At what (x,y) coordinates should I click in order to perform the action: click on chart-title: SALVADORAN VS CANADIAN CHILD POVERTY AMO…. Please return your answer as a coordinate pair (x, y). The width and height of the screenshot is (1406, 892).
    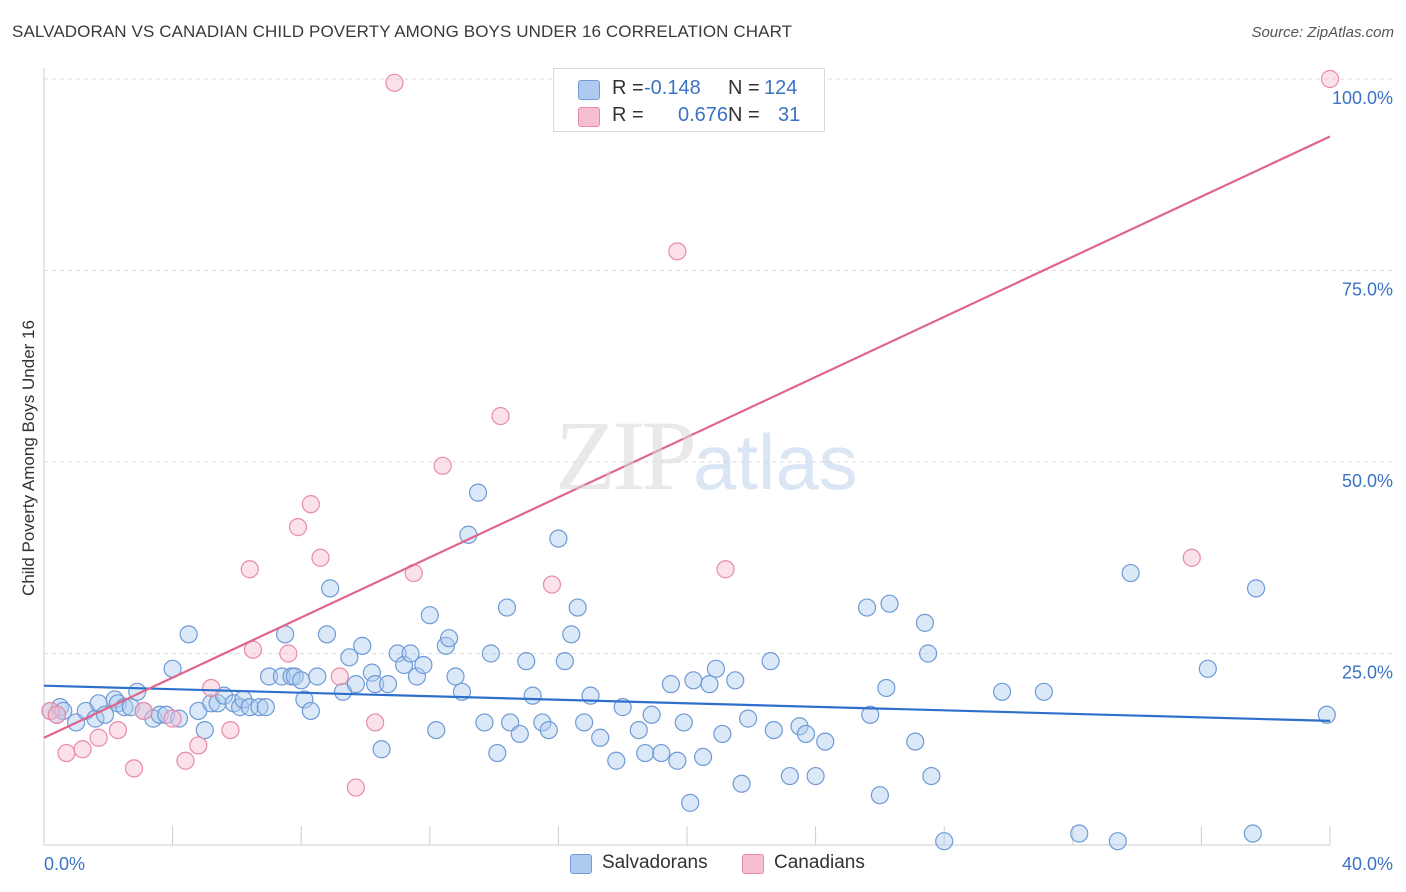
    Looking at the image, I should click on (402, 31).